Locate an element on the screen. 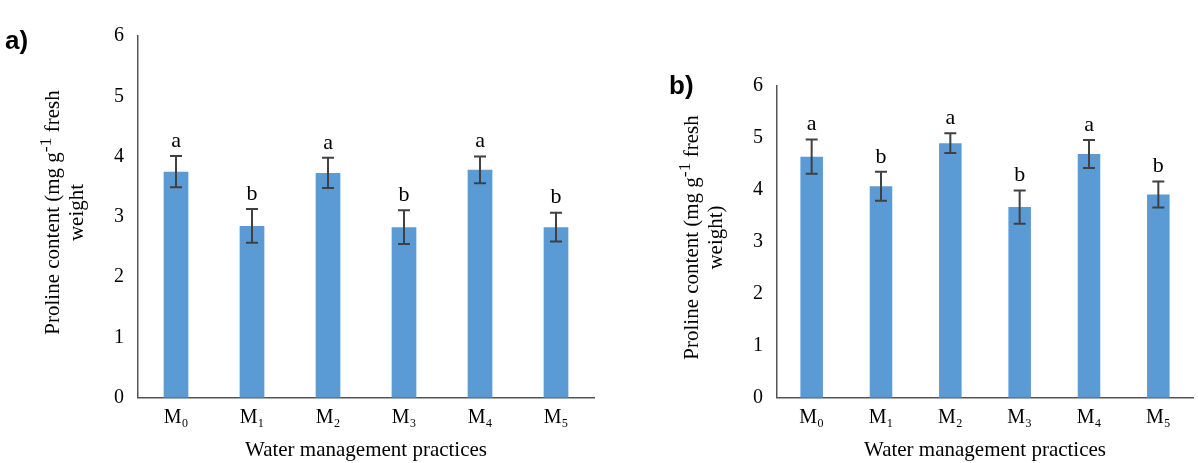 This screenshot has height=463, width=1198. text: a) is located at coordinates (17, 40).